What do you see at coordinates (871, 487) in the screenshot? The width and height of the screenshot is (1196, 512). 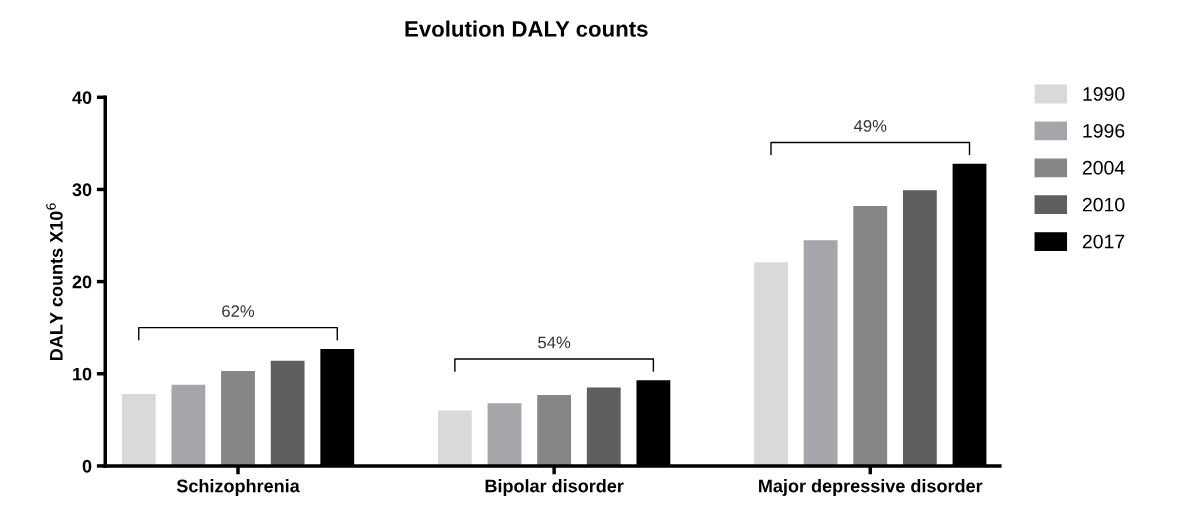 I see `x-tick-label: Major depressive disorder` at bounding box center [871, 487].